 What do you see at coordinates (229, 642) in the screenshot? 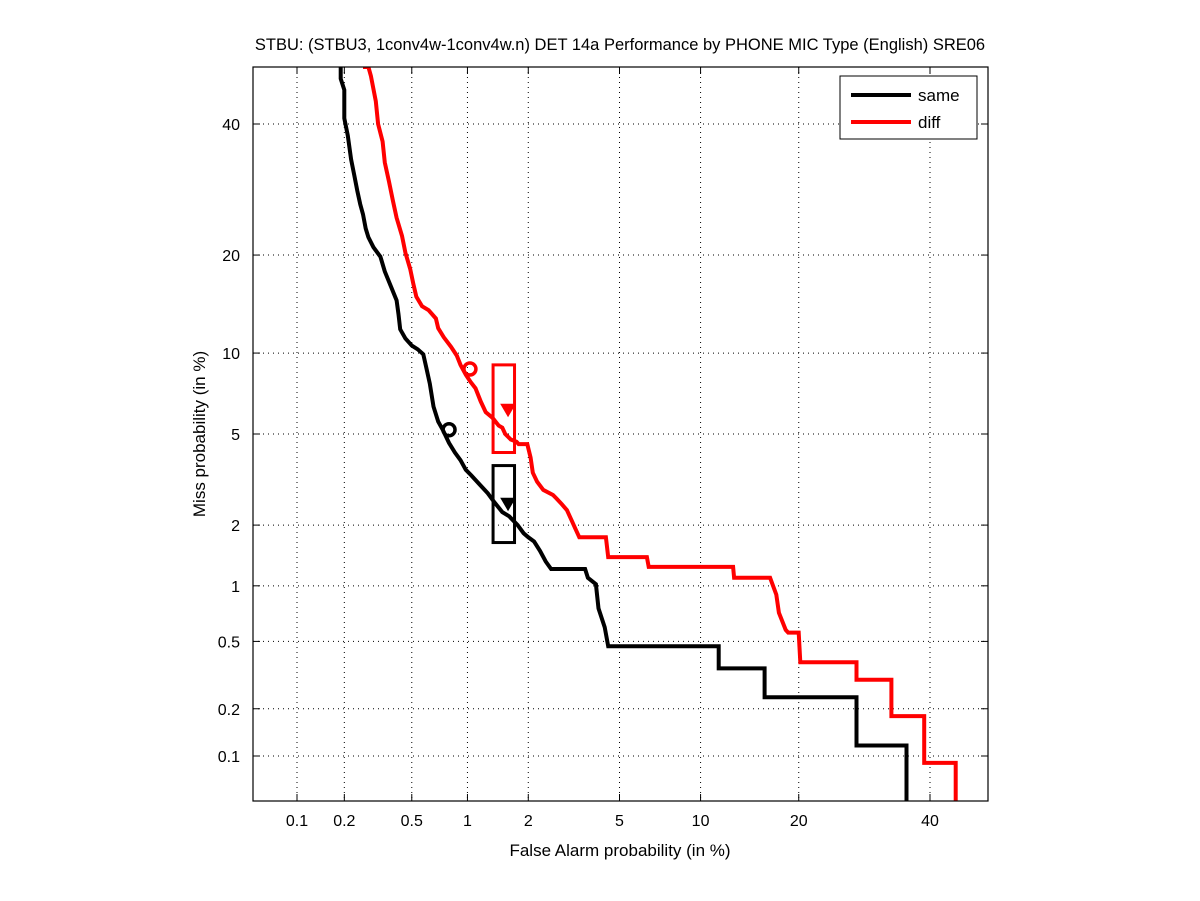
I see `y-tick-label: 0.5` at bounding box center [229, 642].